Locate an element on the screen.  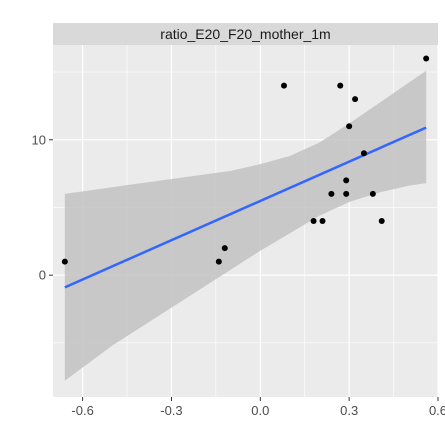
facet-title: ratio_E20_F20_mother_1m is located at coordinates (245, 34).